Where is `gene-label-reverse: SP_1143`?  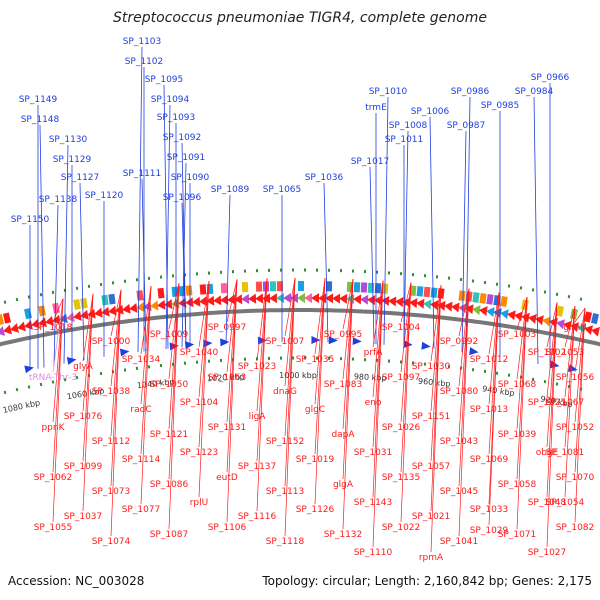 gene-label-reverse: SP_1143 is located at coordinates (373, 503).